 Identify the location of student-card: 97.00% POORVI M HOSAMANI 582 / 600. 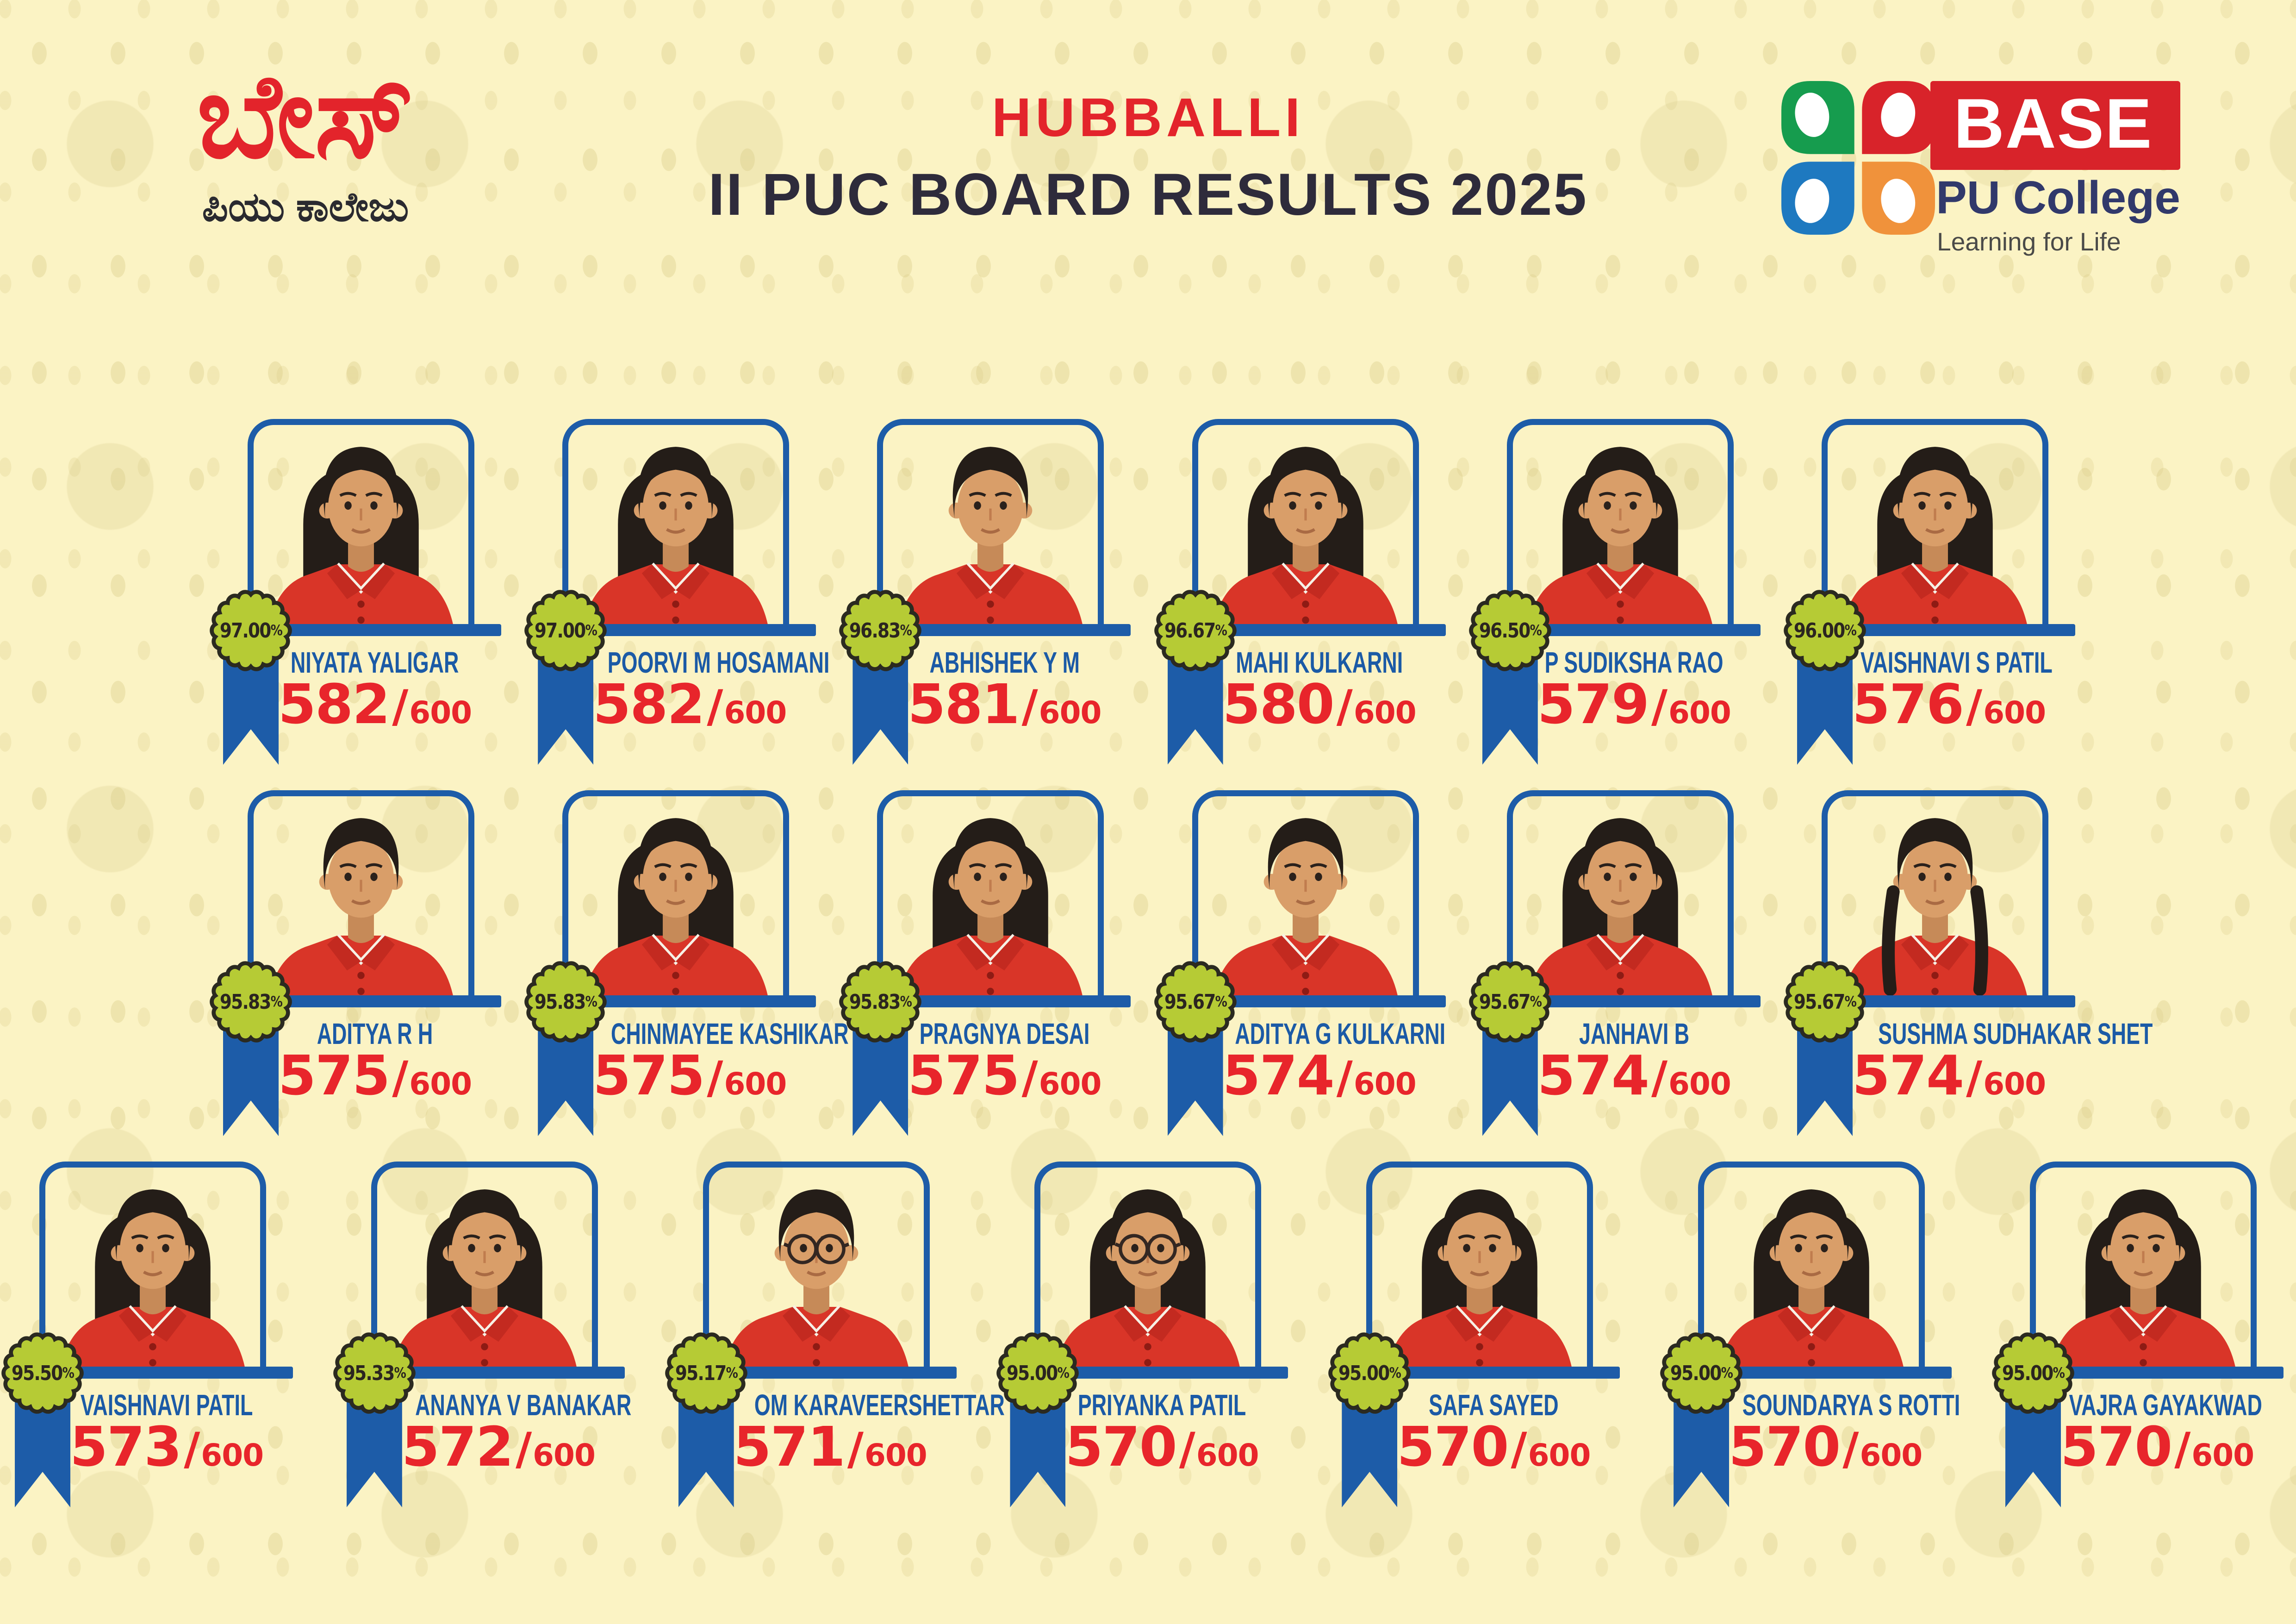
(677, 597).